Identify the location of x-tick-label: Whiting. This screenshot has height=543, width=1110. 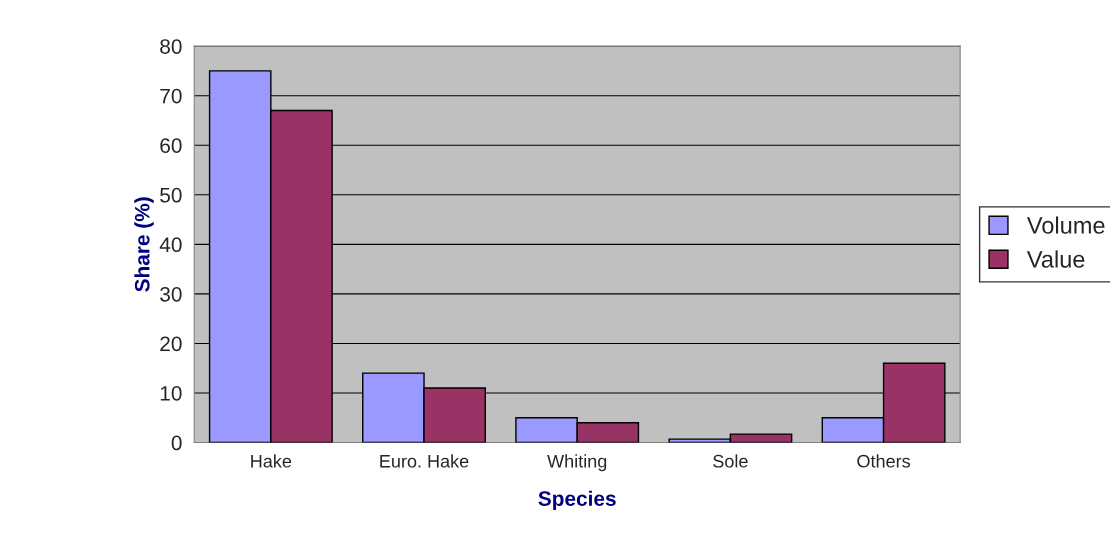
(577, 463).